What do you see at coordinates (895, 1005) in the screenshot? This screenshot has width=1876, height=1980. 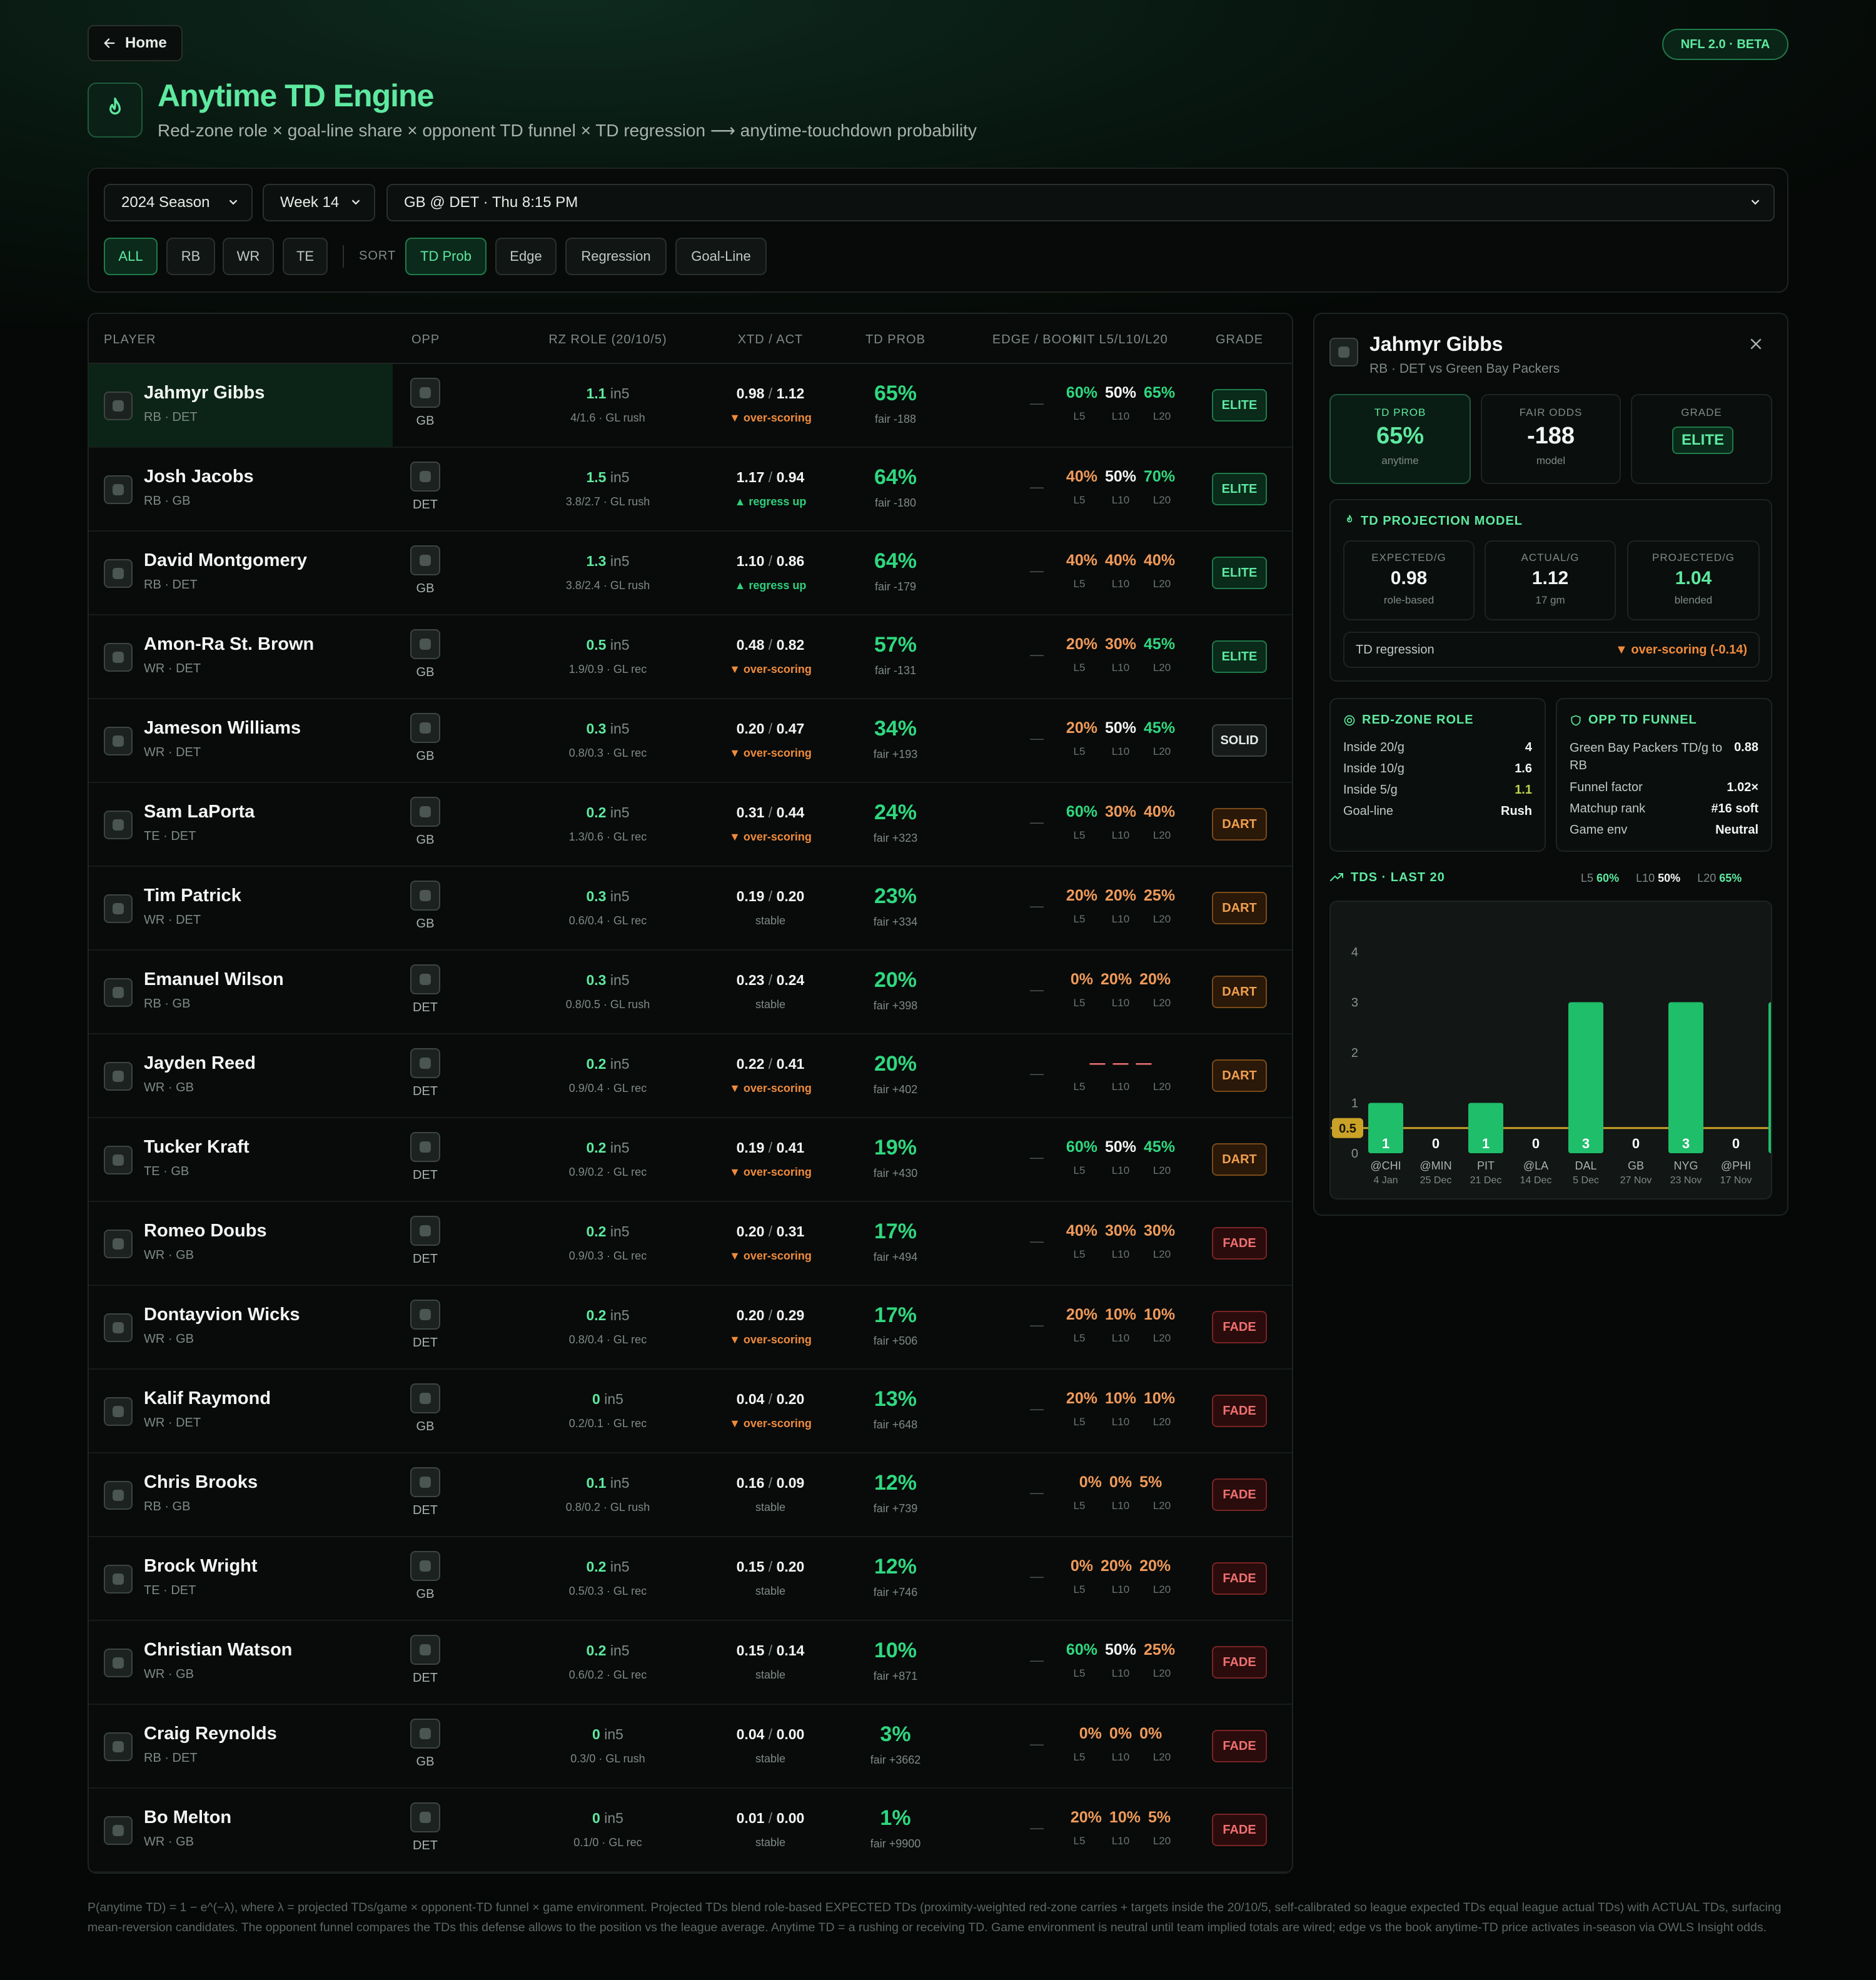 I see `fair-odds: fair +398` at bounding box center [895, 1005].